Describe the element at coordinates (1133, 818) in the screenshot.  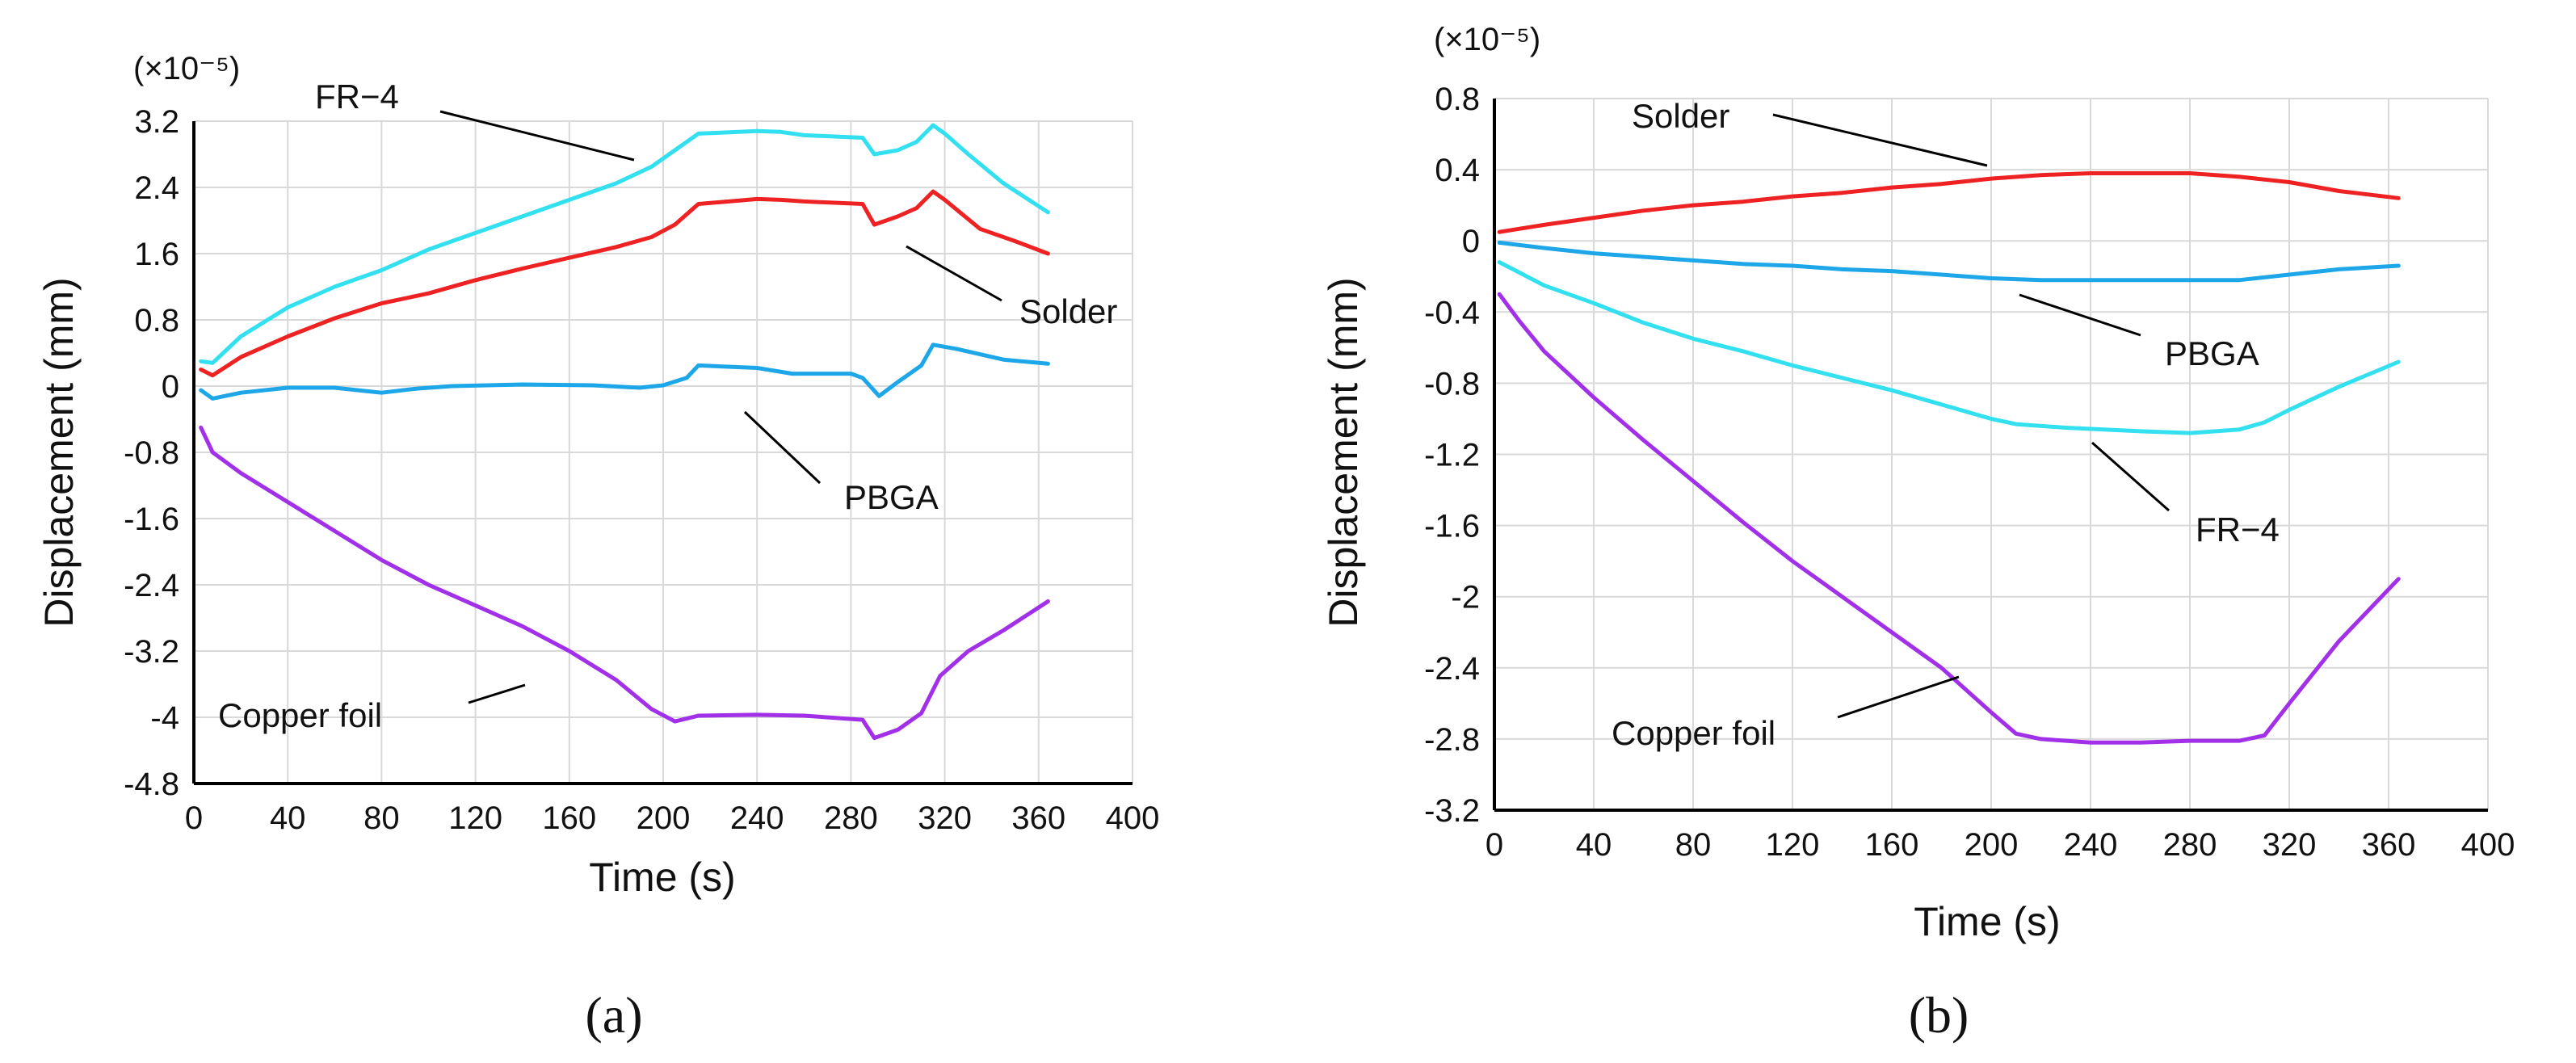
I see `panel-a-x-tick-label: 400` at that location.